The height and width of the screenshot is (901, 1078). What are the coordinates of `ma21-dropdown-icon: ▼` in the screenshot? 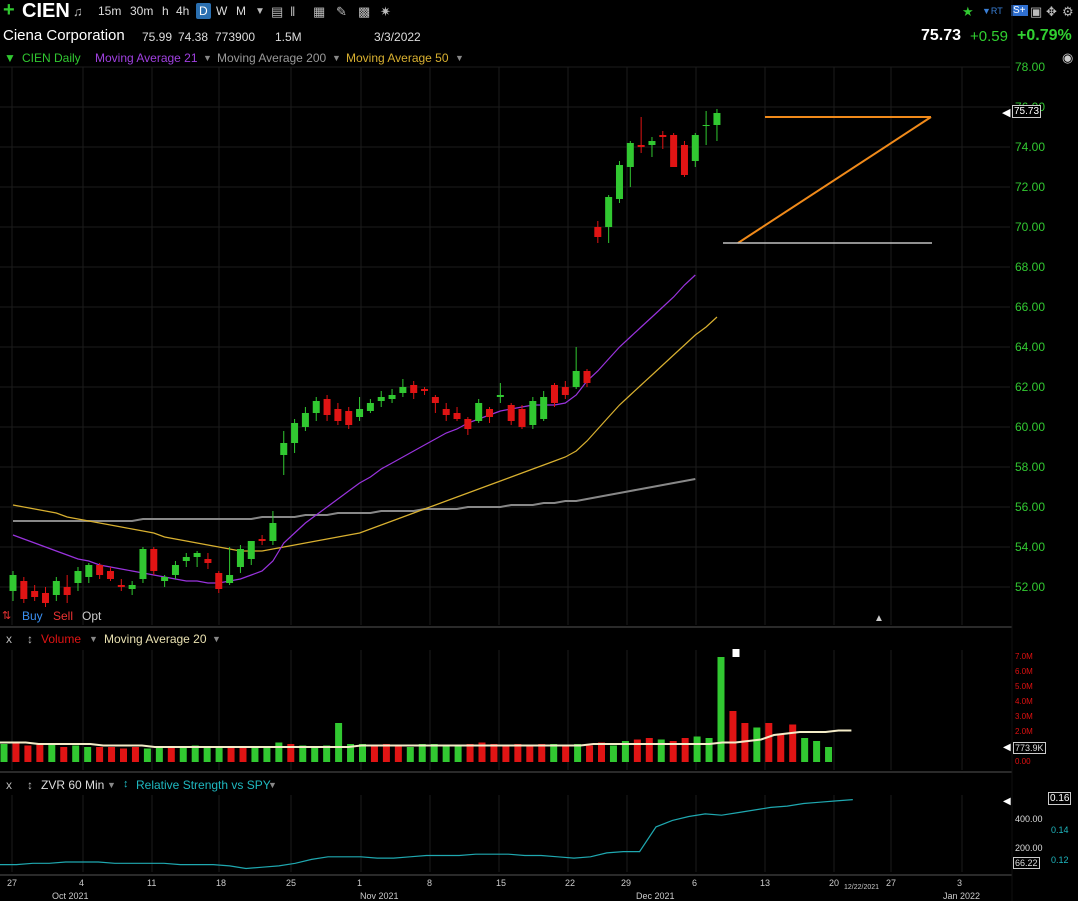 It's located at (207, 58).